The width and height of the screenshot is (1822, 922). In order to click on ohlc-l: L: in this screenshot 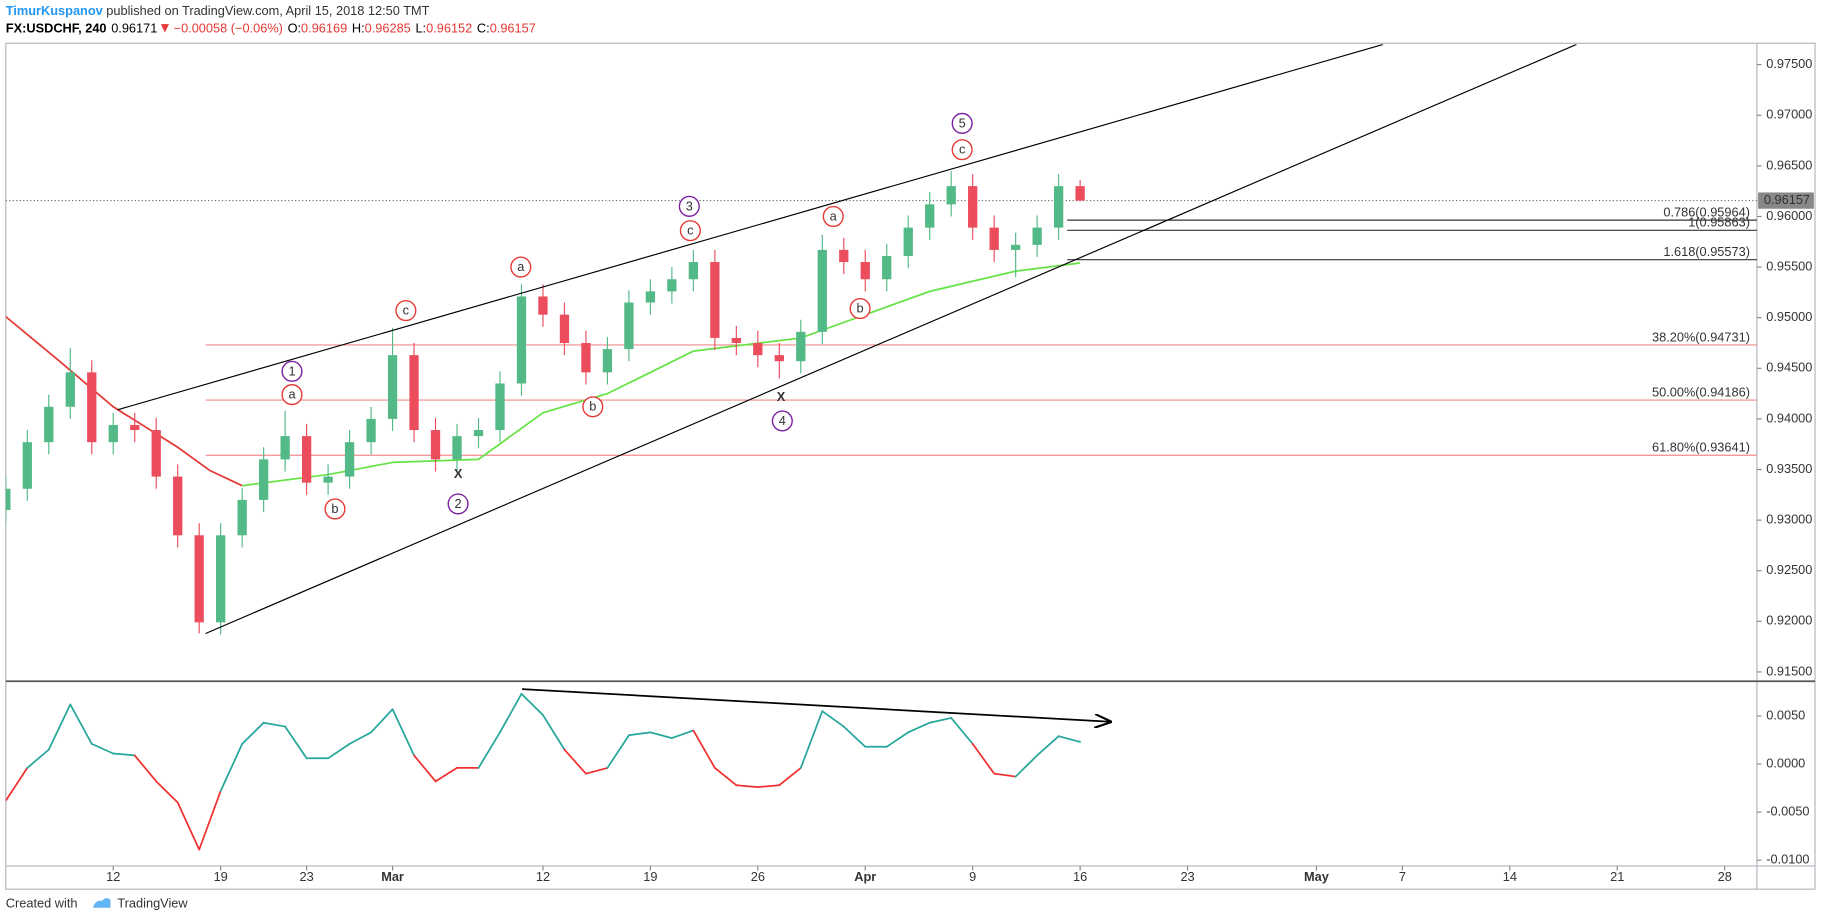, I will do `click(420, 28)`.